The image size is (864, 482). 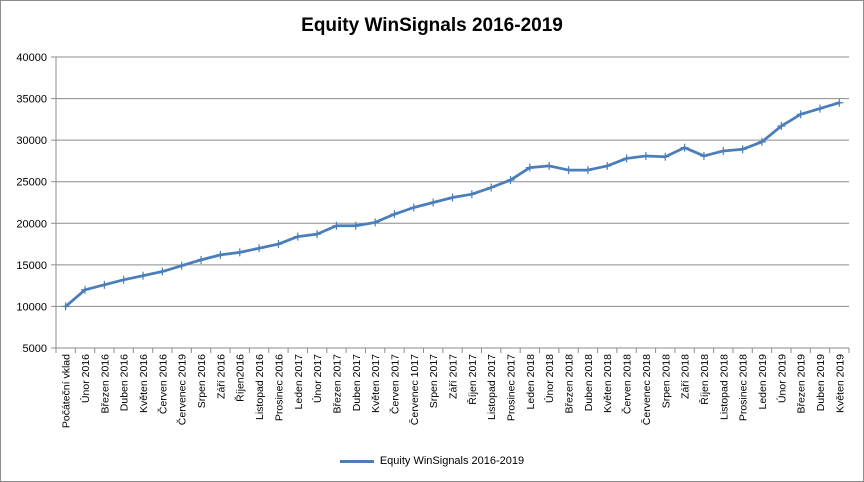 What do you see at coordinates (240, 378) in the screenshot?
I see `x-tick-label: Říjen2016` at bounding box center [240, 378].